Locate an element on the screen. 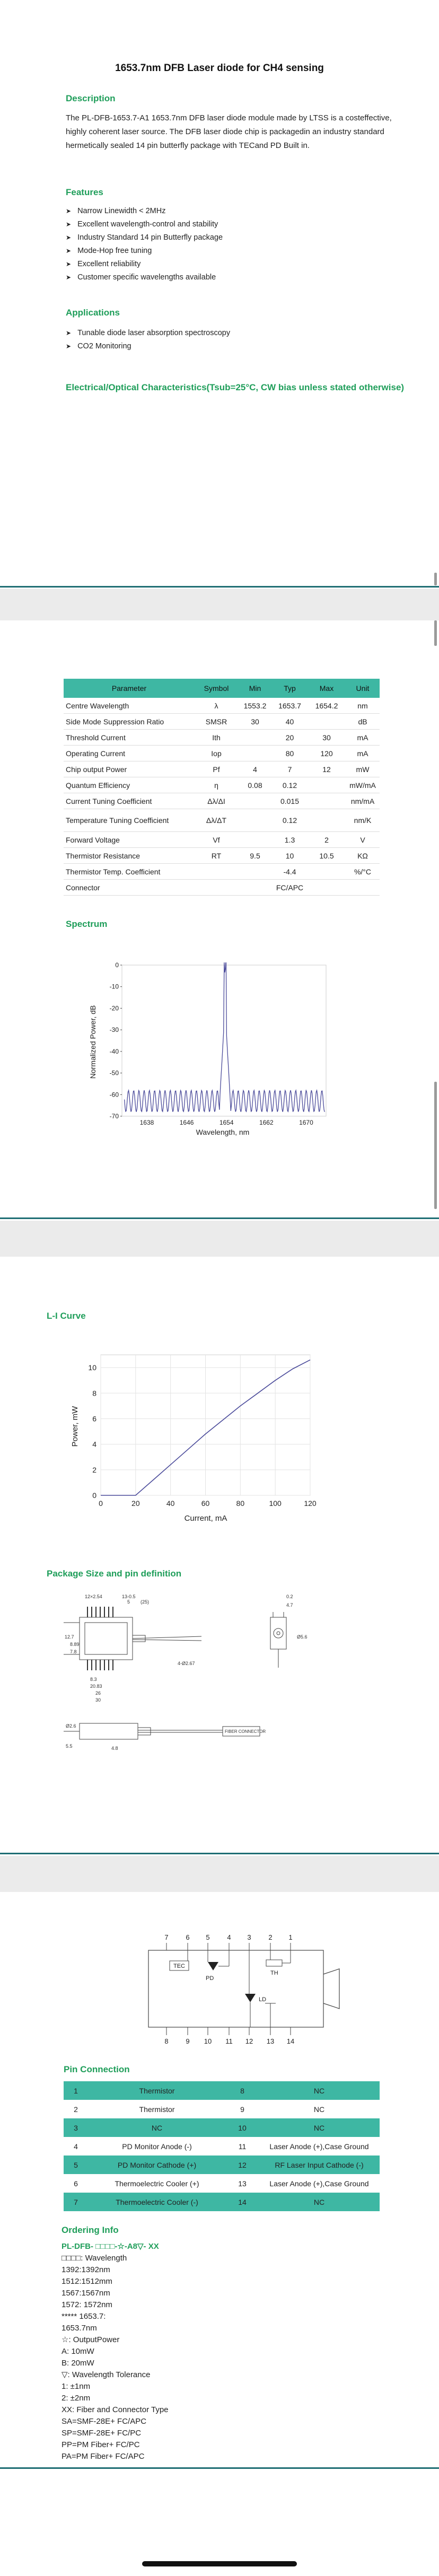 The width and height of the screenshot is (439, 2576). y-tick-label: -20 is located at coordinates (114, 1008).